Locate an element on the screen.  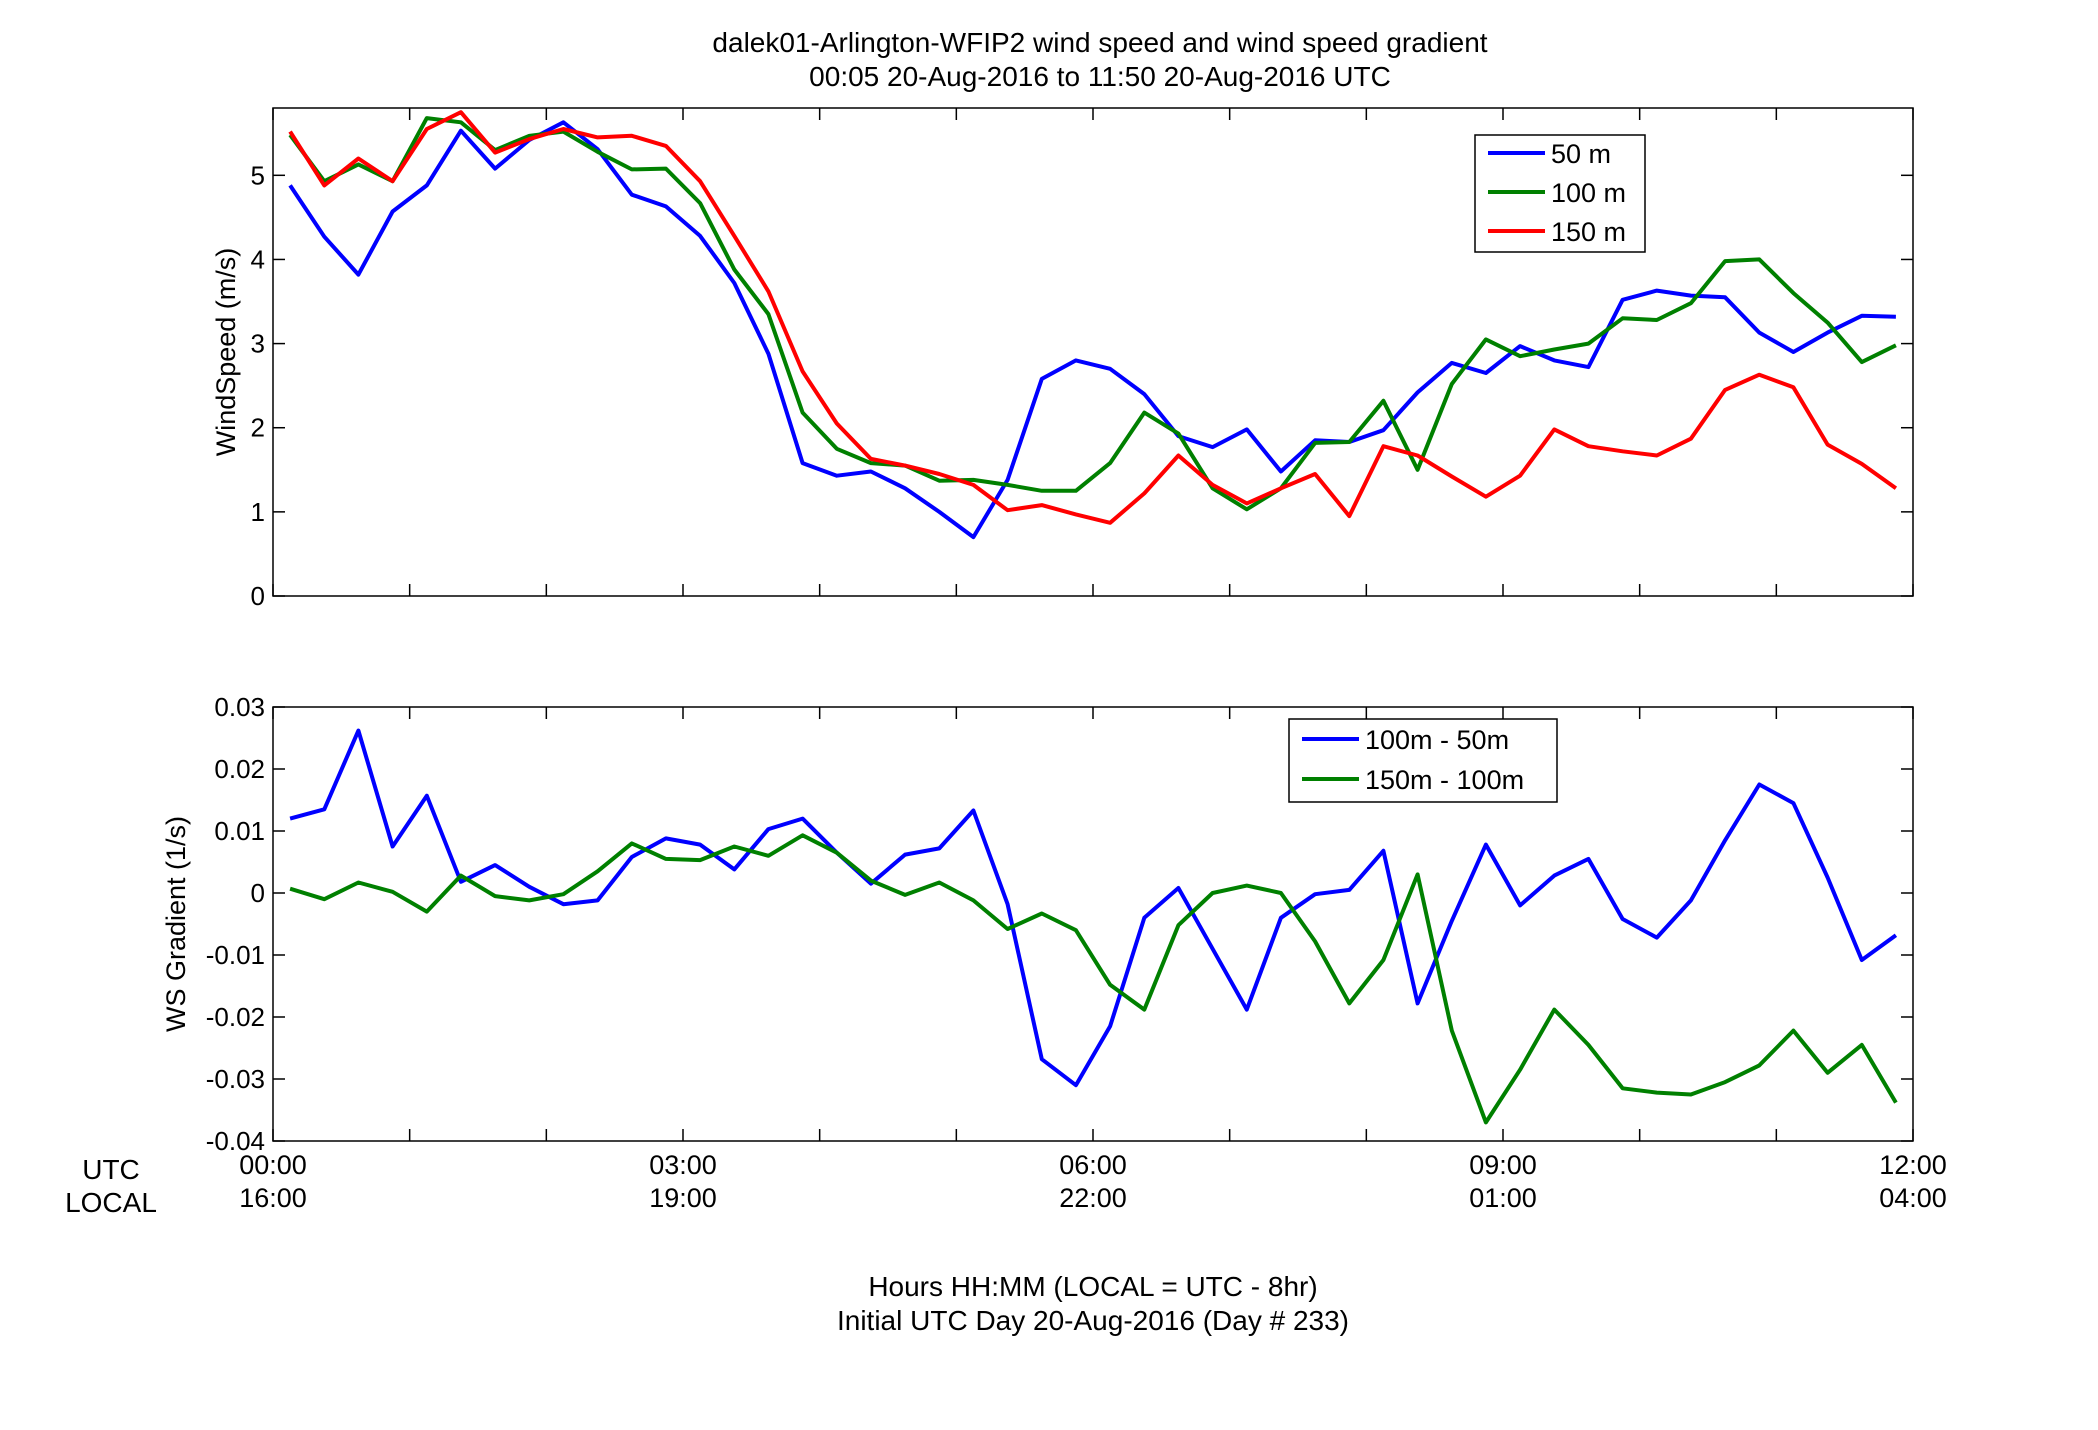
wind-speed-legend: 50 m 100 m 150 m is located at coordinates (1560, 193).